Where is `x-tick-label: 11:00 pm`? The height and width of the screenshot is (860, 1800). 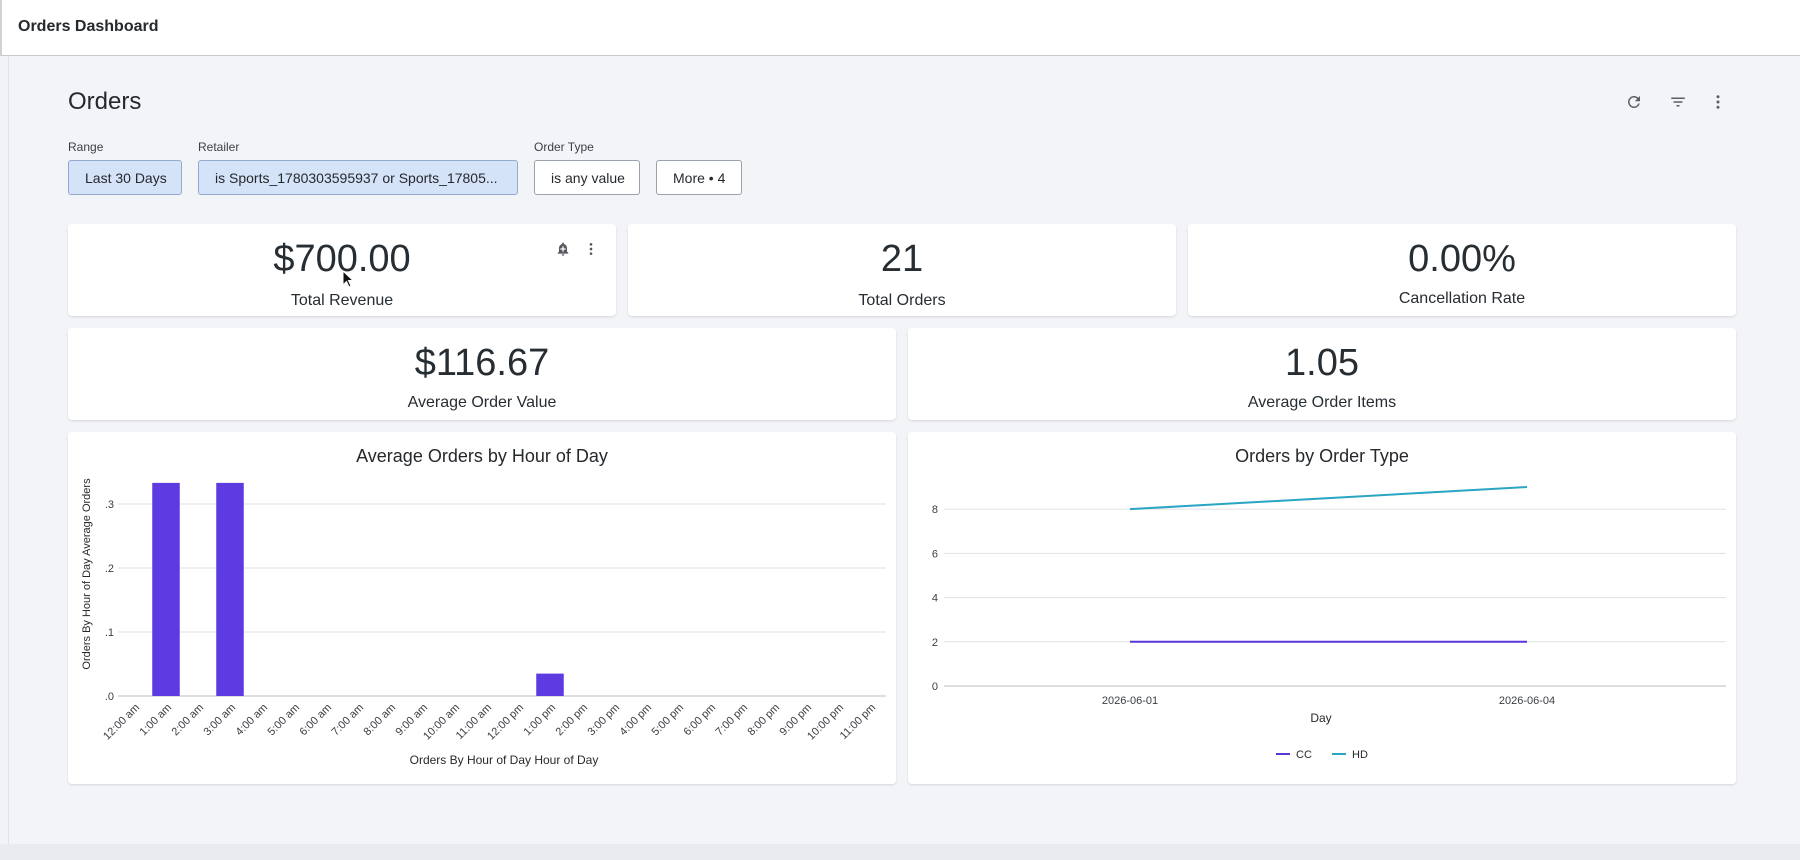 x-tick-label: 11:00 pm is located at coordinates (858, 722).